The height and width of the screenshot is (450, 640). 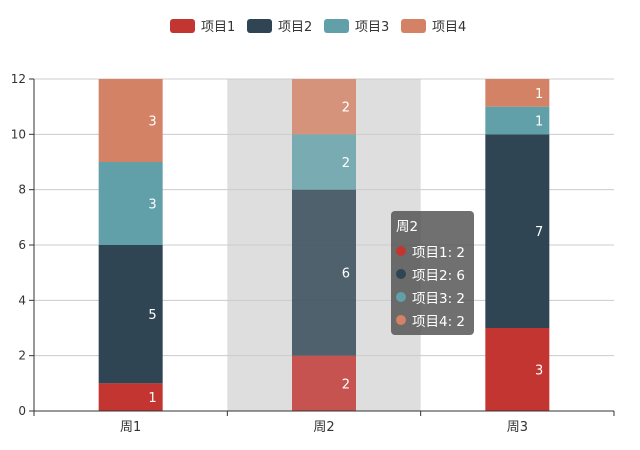 I want to click on bar-项目4-周3, so click(x=517, y=93).